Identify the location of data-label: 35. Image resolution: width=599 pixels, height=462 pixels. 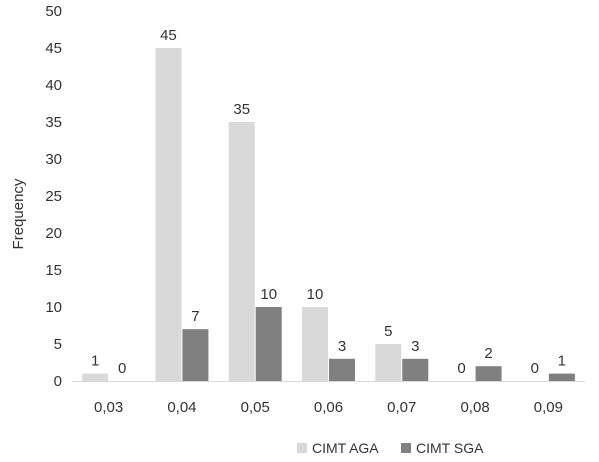
(241, 109).